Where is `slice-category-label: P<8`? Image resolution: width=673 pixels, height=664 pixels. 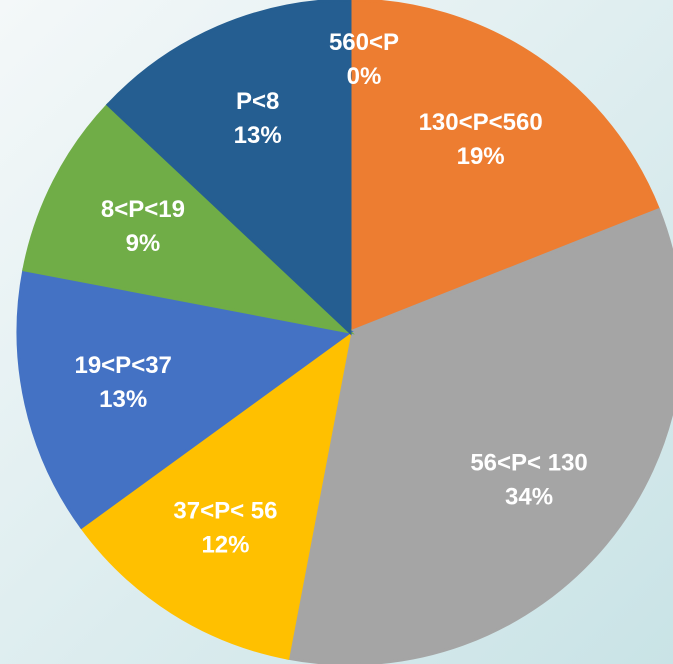 slice-category-label: P<8 is located at coordinates (257, 101).